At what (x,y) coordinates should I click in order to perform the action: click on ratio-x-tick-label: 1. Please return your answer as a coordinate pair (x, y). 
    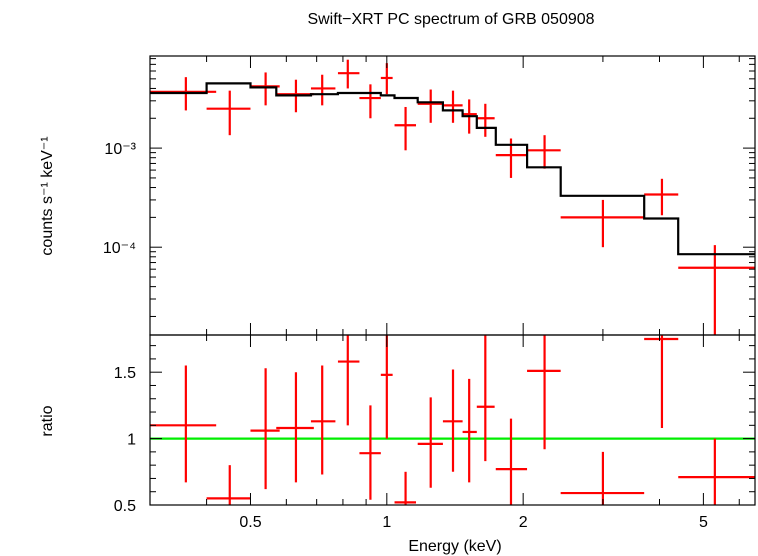
    Looking at the image, I should click on (386, 522).